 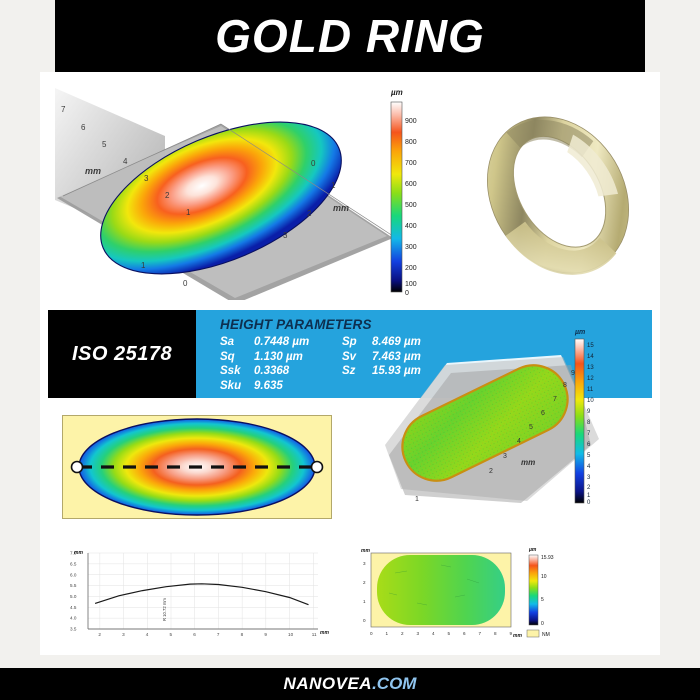 I want to click on brand-tld: .COM, so click(x=394, y=683).